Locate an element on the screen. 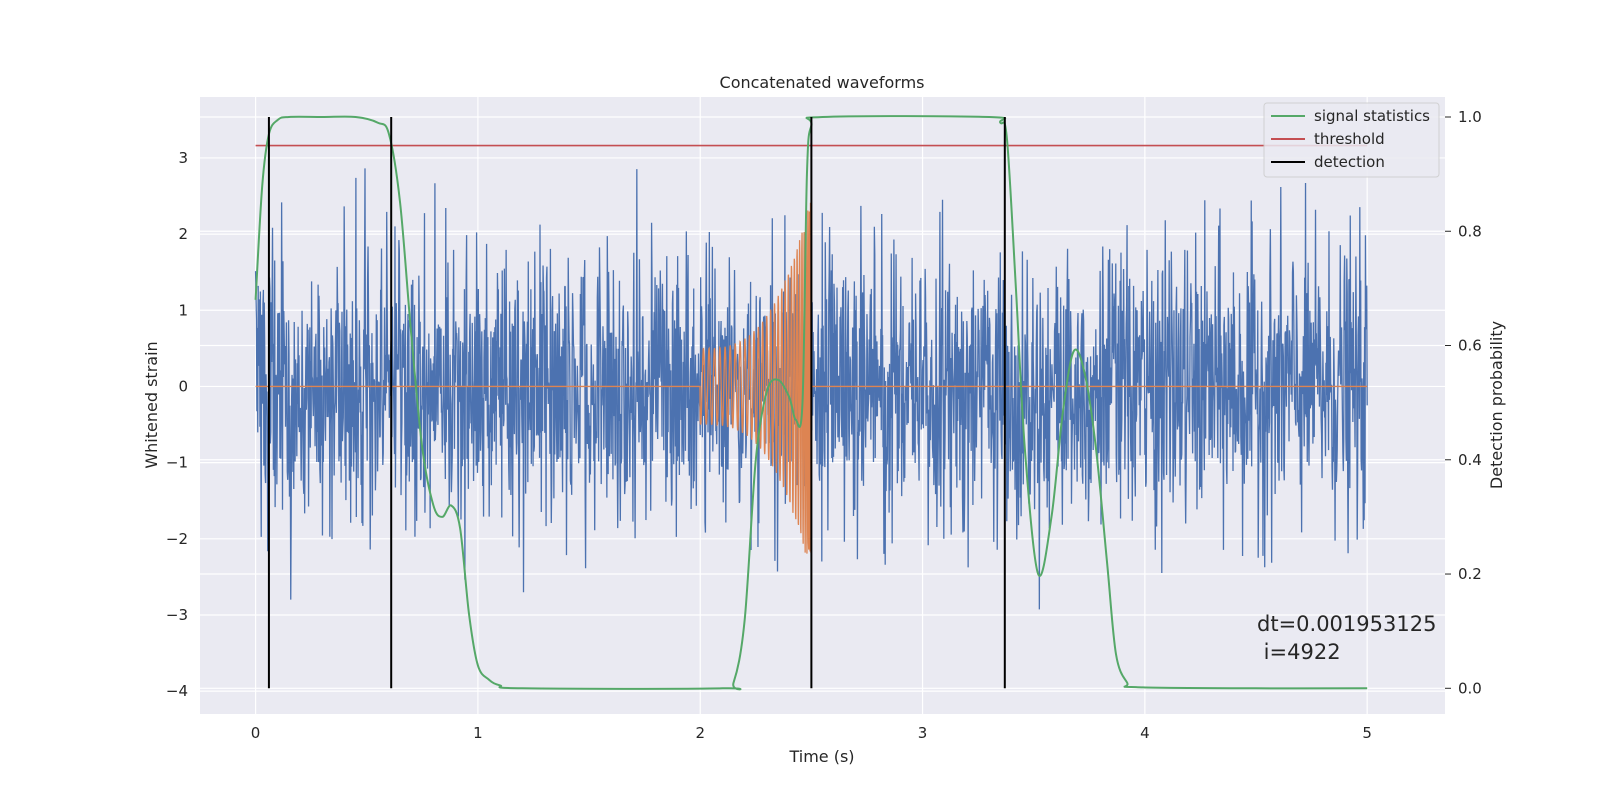  y2-tick-label: 0.6 is located at coordinates (1470, 346).